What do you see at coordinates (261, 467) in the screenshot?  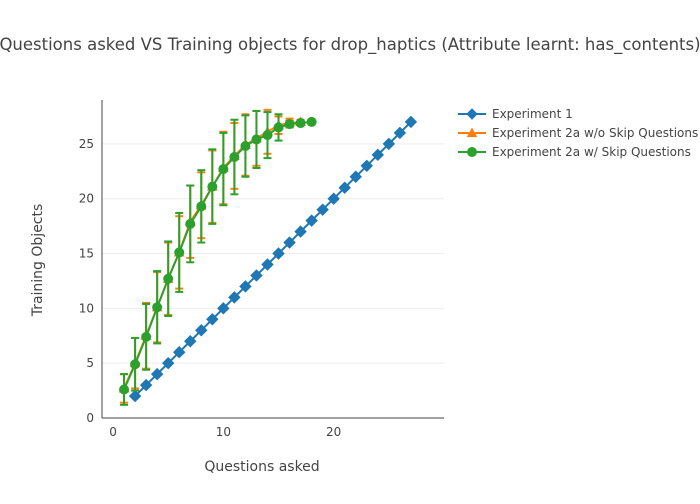 I see `x-axis-label: Questions asked` at bounding box center [261, 467].